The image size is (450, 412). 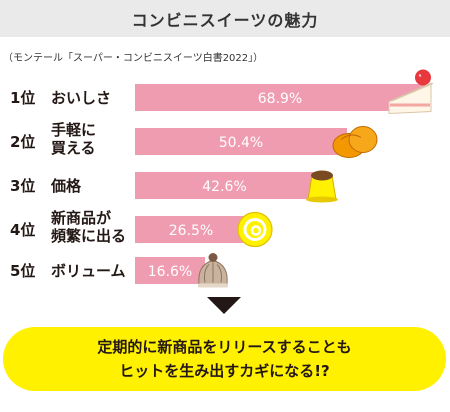 What do you see at coordinates (22, 271) in the screenshot?
I see `rank-label: 5位` at bounding box center [22, 271].